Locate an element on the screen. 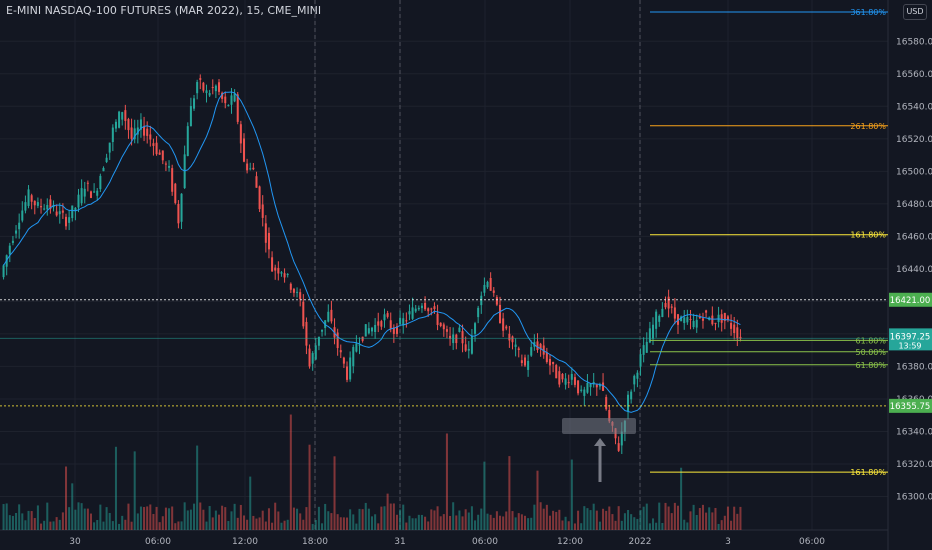 The width and height of the screenshot is (932, 550). y-tick-label: 16440.00 is located at coordinates (914, 270).